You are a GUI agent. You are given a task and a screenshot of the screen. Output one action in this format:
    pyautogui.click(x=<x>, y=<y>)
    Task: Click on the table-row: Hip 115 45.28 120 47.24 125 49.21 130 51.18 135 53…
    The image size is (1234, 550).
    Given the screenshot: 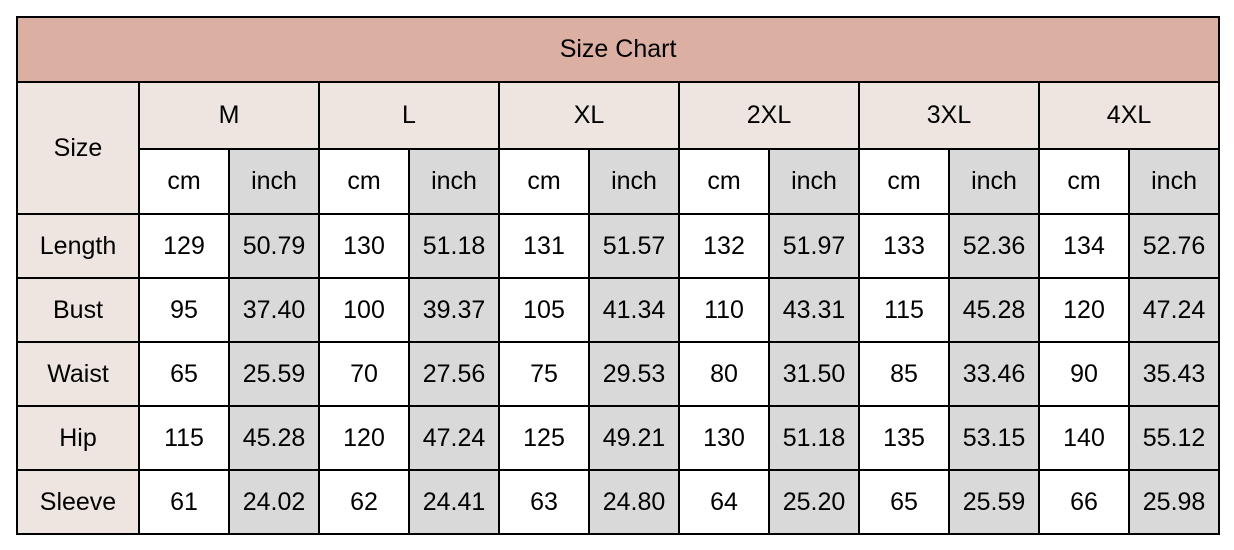 What is the action you would take?
    pyautogui.click(x=618, y=438)
    